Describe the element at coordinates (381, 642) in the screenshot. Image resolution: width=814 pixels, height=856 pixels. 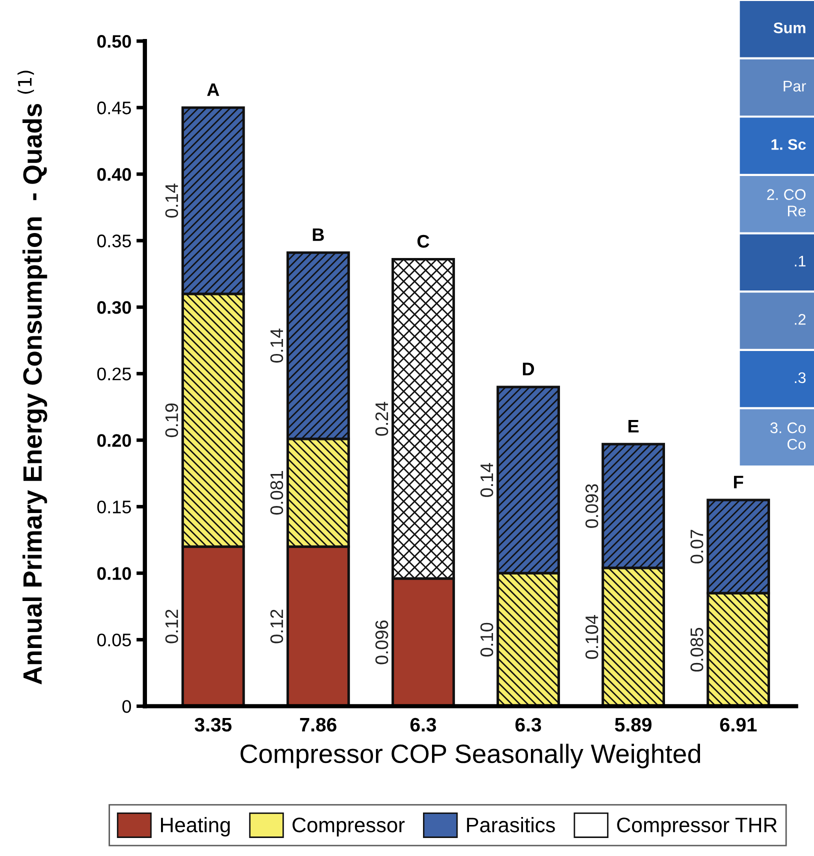
I see `data-label: 0.096` at that location.